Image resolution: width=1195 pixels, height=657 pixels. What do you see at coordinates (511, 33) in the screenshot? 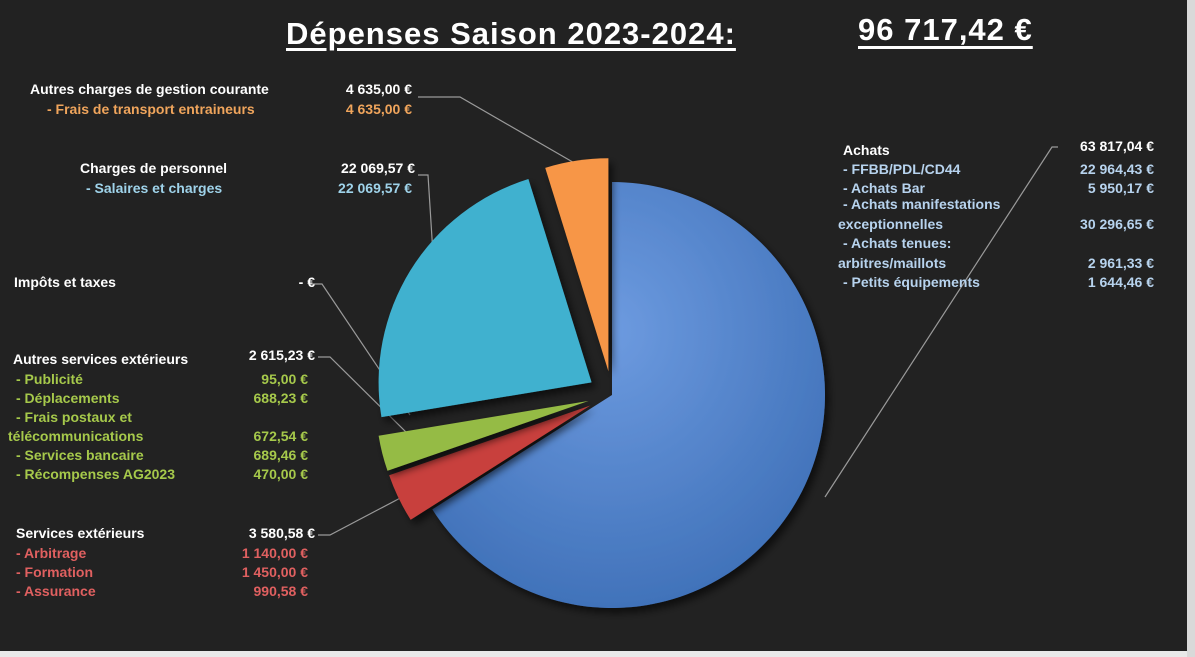
I see `chart-title: Dépenses Saison 2023-2024:` at bounding box center [511, 33].